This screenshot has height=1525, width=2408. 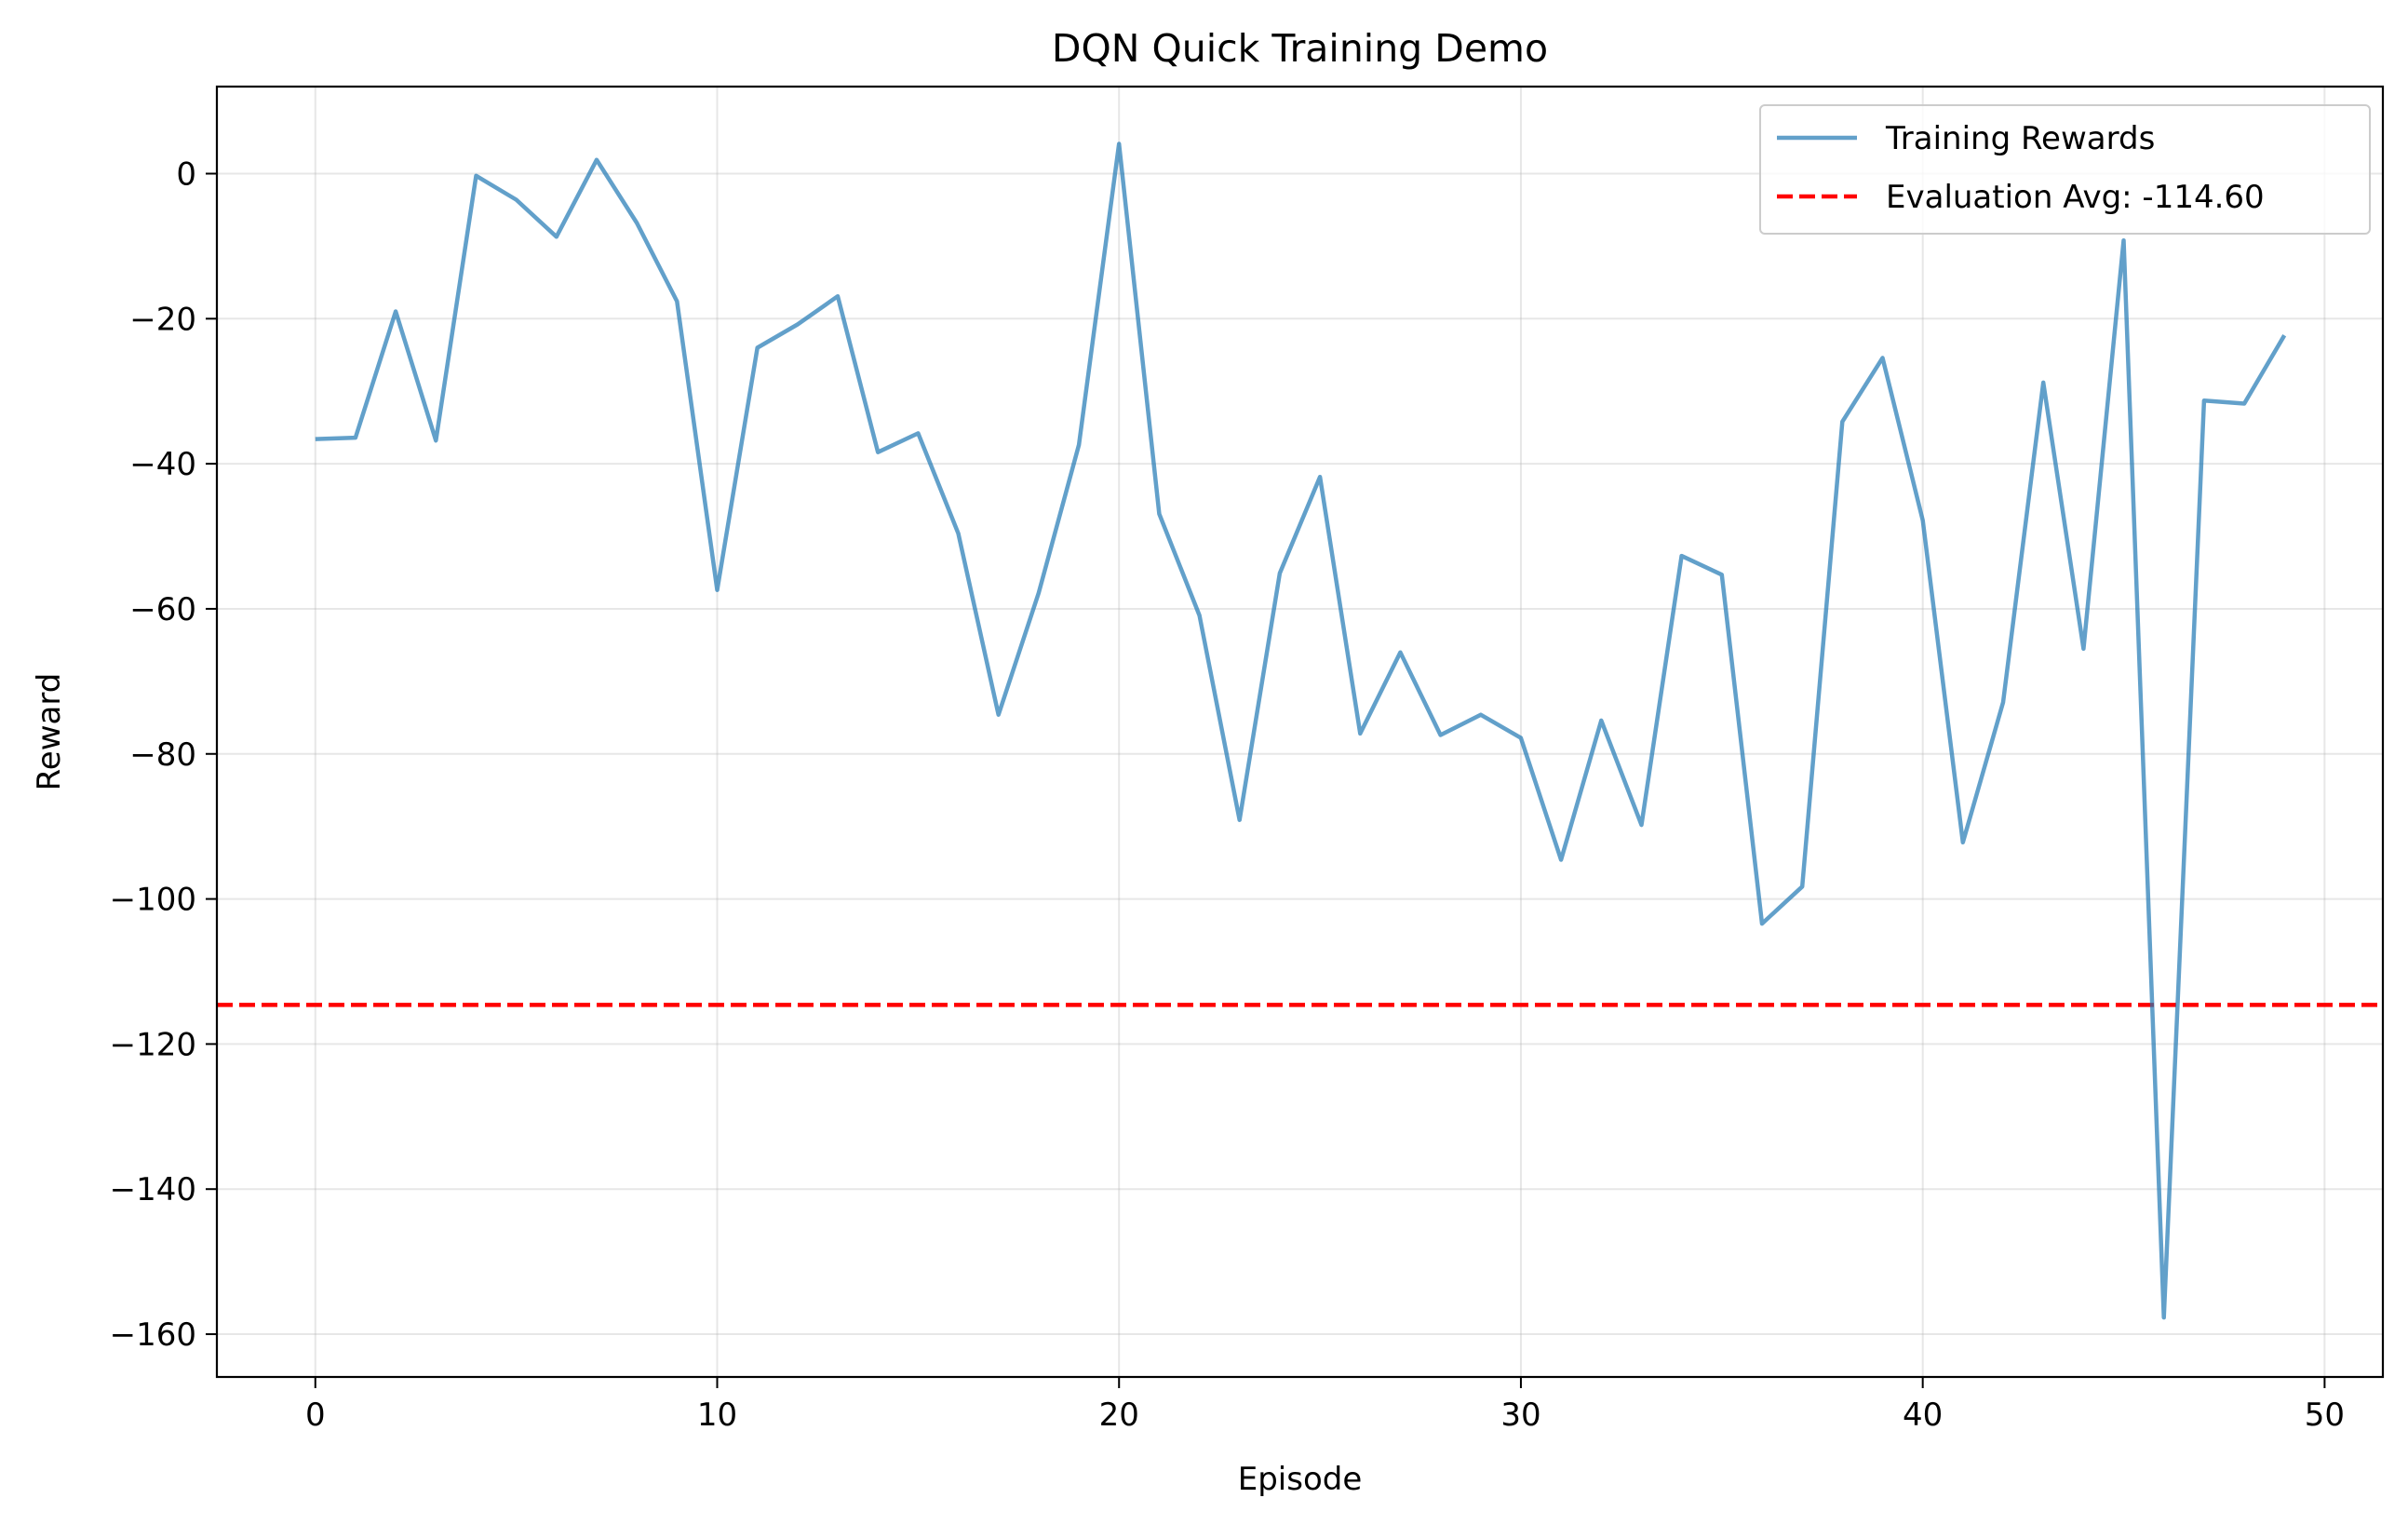 What do you see at coordinates (2075, 197) in the screenshot?
I see `legend-label-evaluation-avg: Evaluation Avg: -114.60` at bounding box center [2075, 197].